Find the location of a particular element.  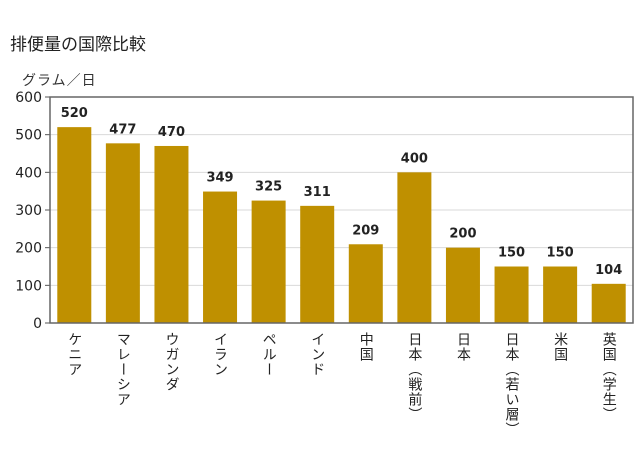

y-tick-label: 100 is located at coordinates (28, 286).